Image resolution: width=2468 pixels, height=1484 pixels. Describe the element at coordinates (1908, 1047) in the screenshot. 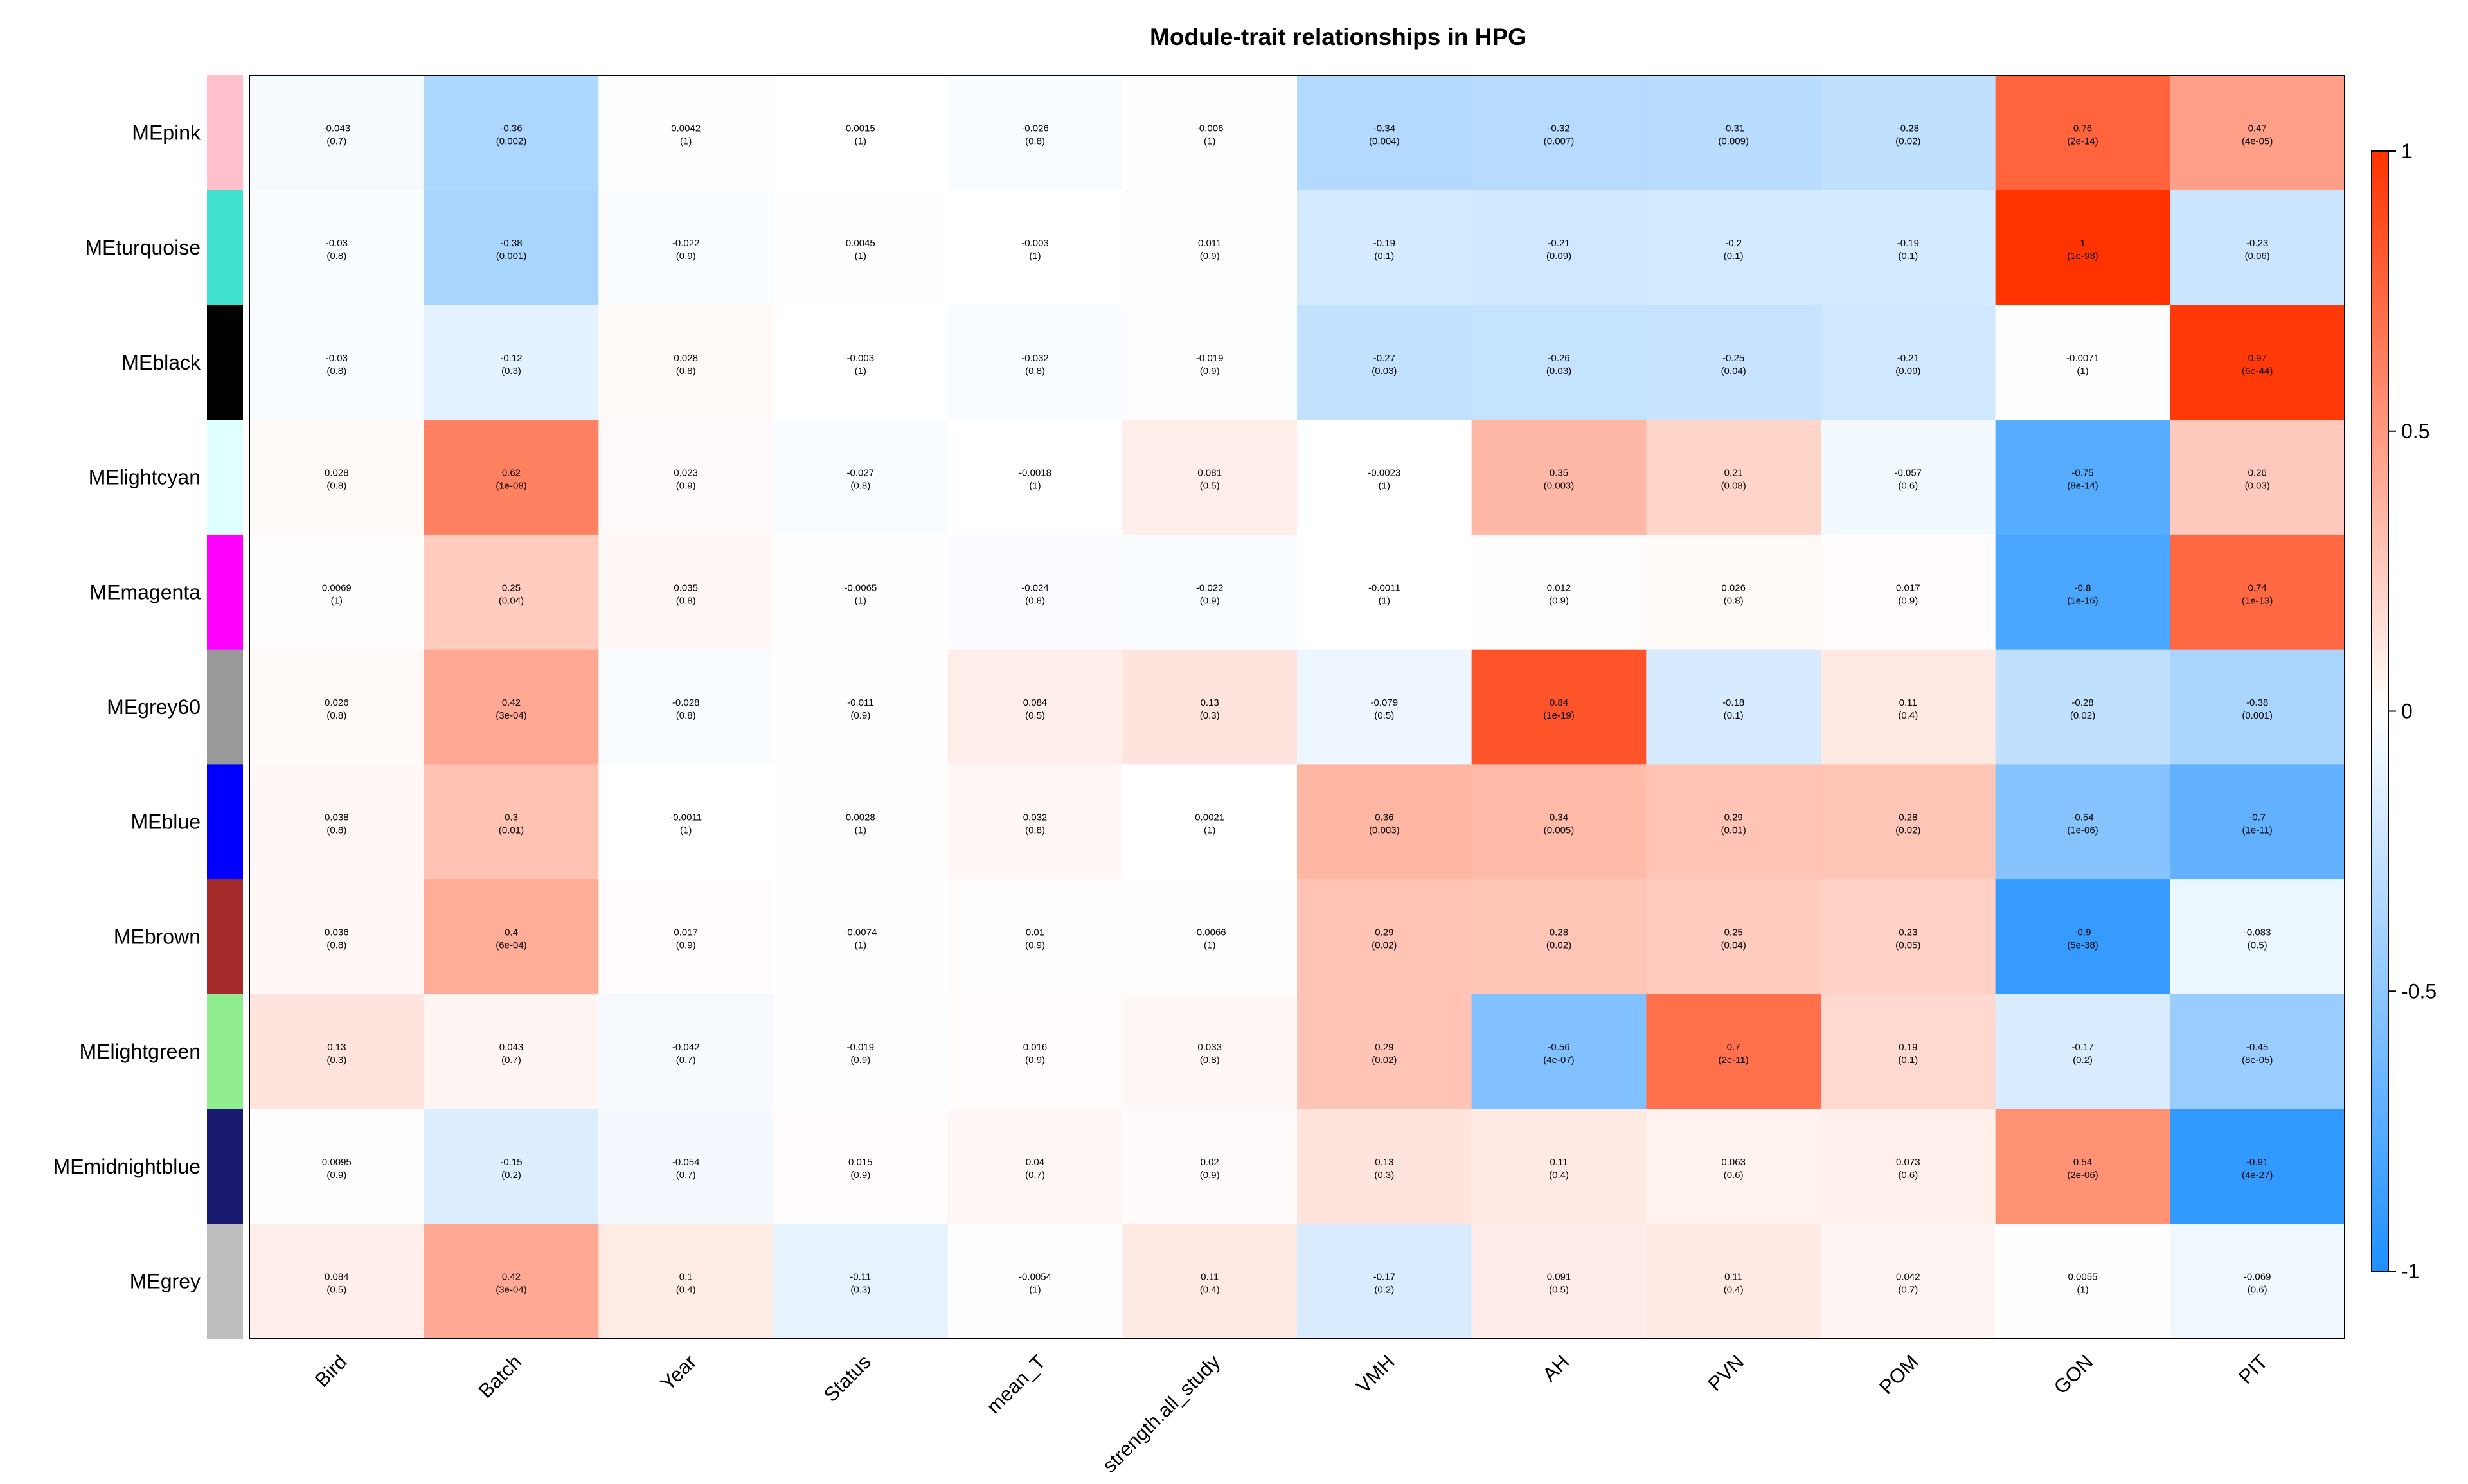

I see `cell-value-label: 0.19` at that location.